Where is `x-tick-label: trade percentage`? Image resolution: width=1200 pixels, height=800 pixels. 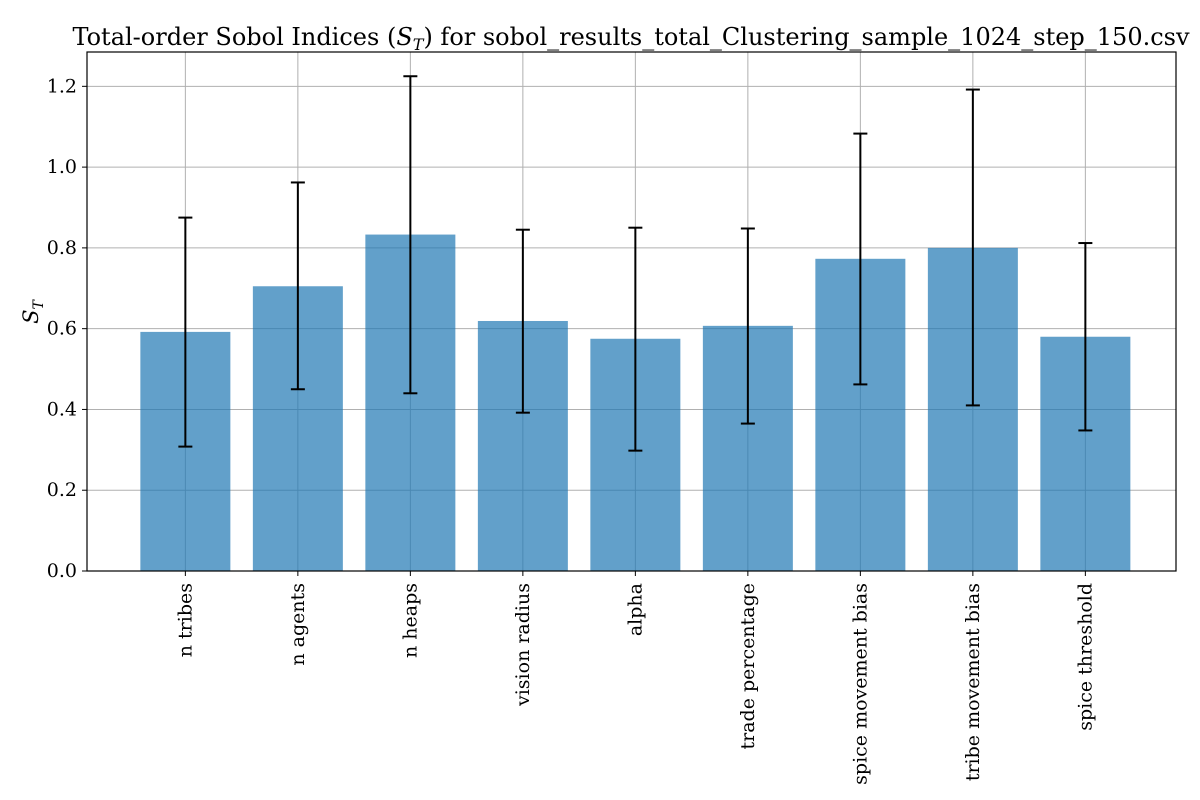 x-tick-label: trade percentage is located at coordinates (748, 666).